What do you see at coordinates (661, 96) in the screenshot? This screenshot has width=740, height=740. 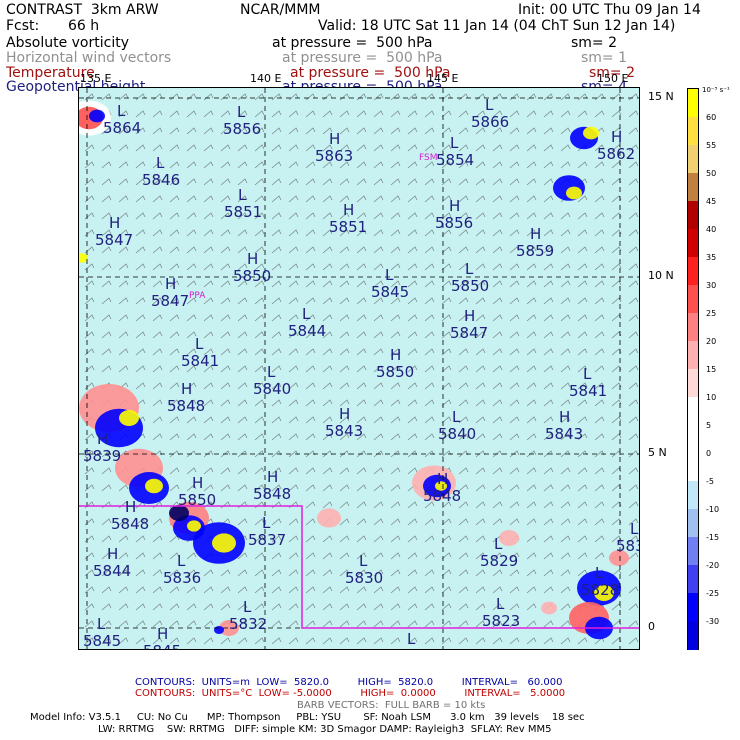 I see `lat-label-15n: 15 N` at bounding box center [661, 96].